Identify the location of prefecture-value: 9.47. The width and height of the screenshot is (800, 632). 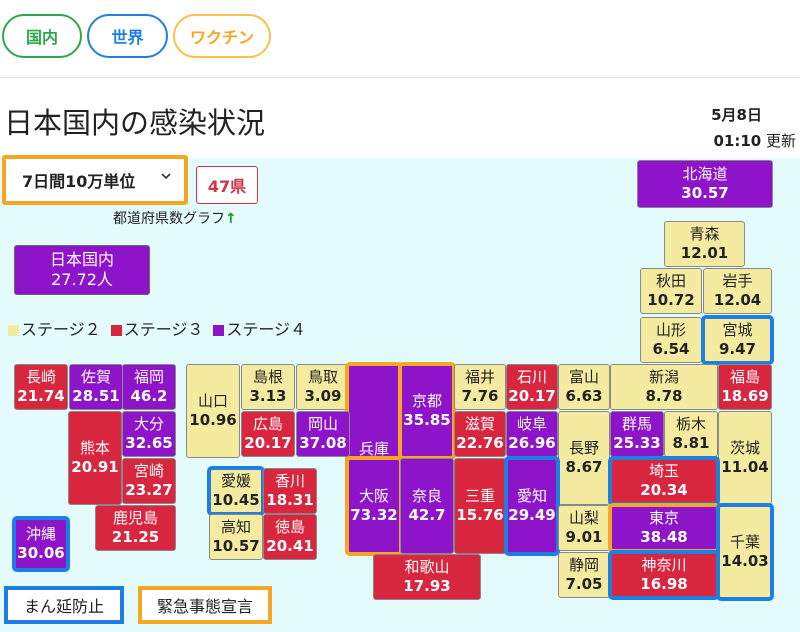
(737, 349).